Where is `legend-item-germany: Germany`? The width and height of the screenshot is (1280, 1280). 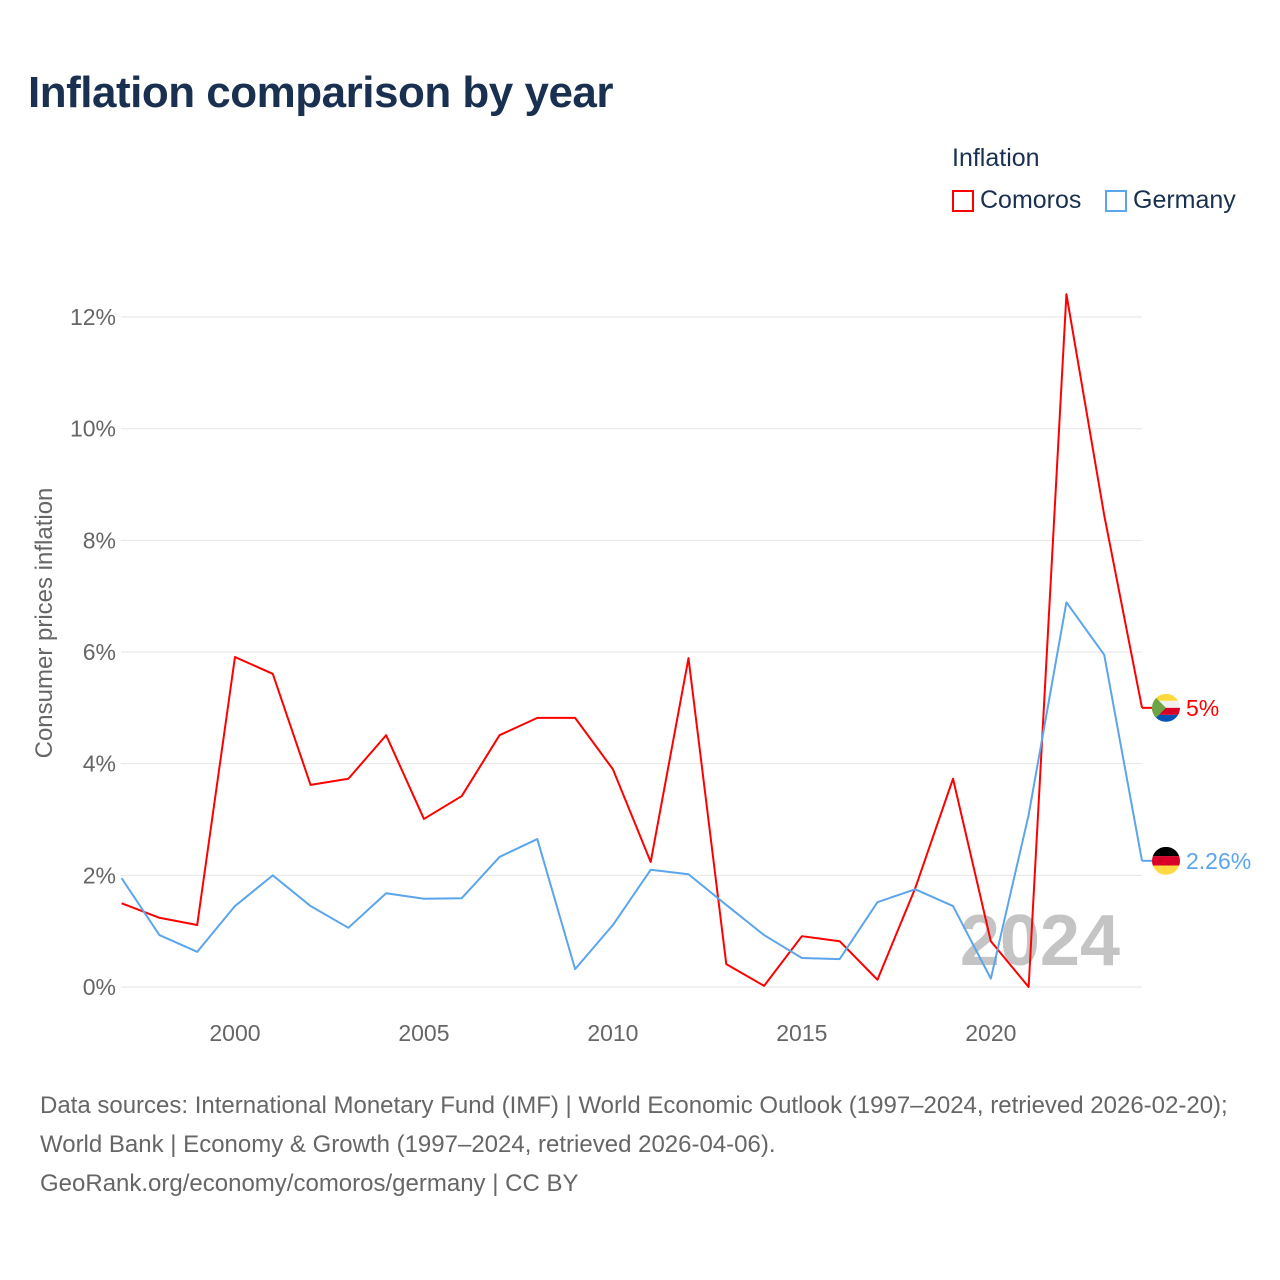 legend-item-germany: Germany is located at coordinates (1170, 200).